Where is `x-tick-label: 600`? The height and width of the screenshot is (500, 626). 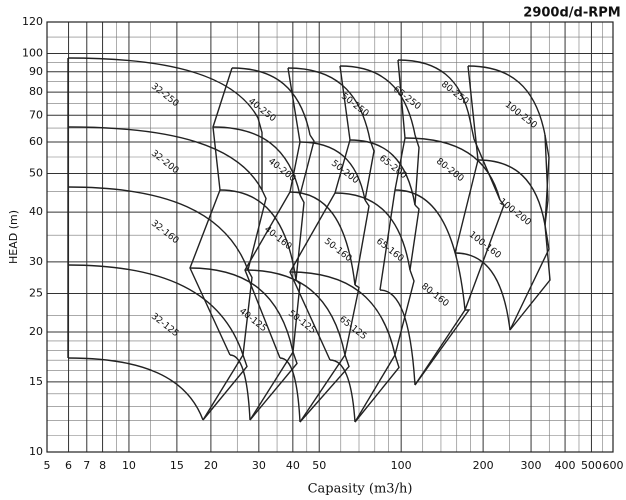 x-tick-label: 600 is located at coordinates (613, 465).